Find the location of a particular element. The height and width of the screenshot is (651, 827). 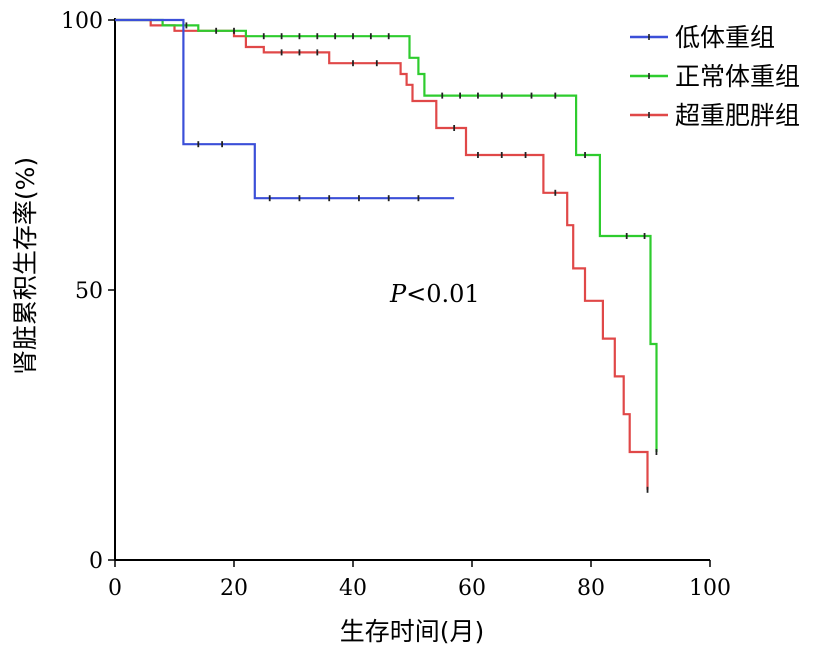

legend-item: 超重肥胖组 is located at coordinates (715, 115).